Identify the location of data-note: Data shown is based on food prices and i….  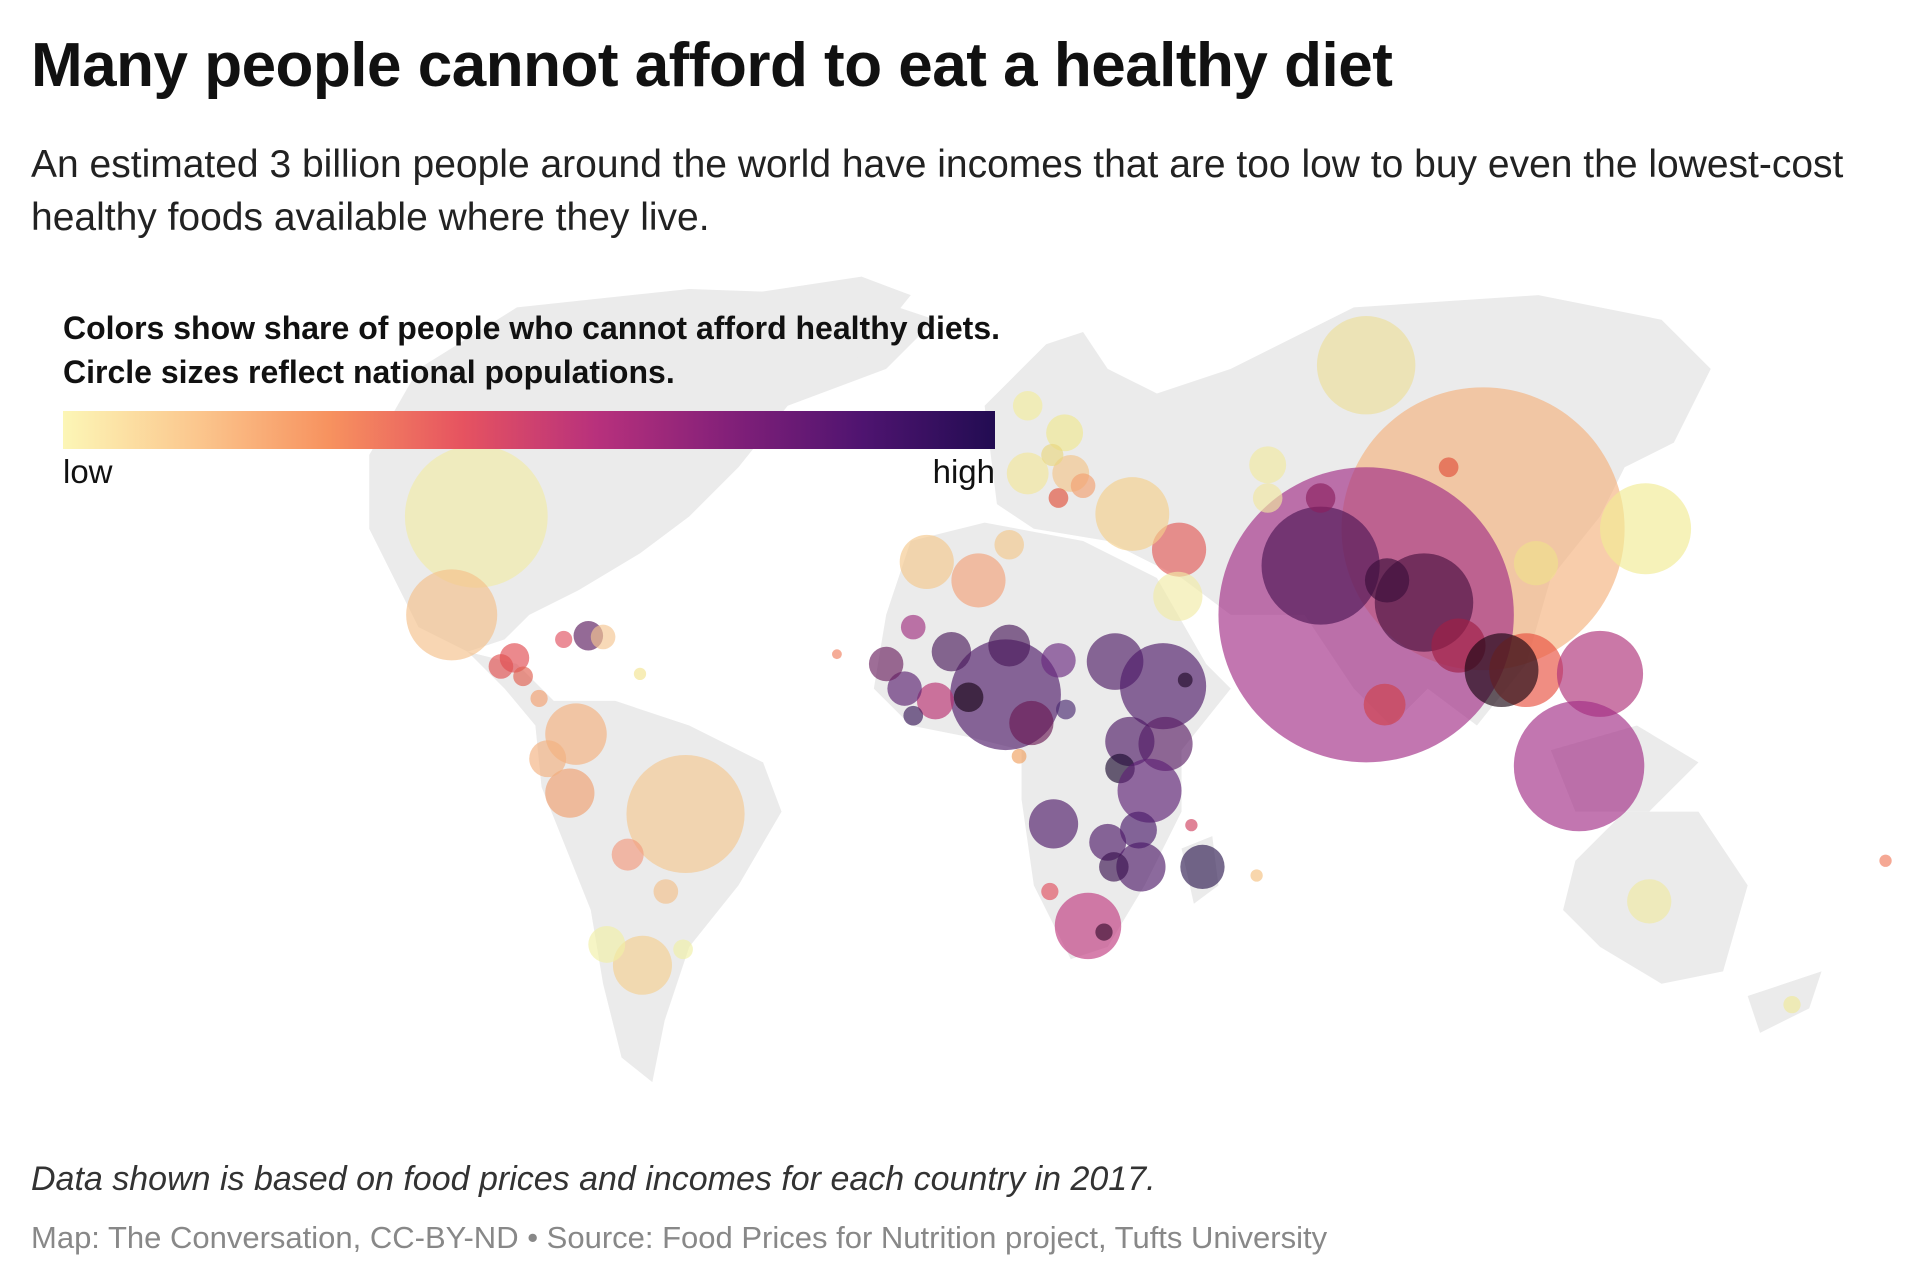
(593, 1179).